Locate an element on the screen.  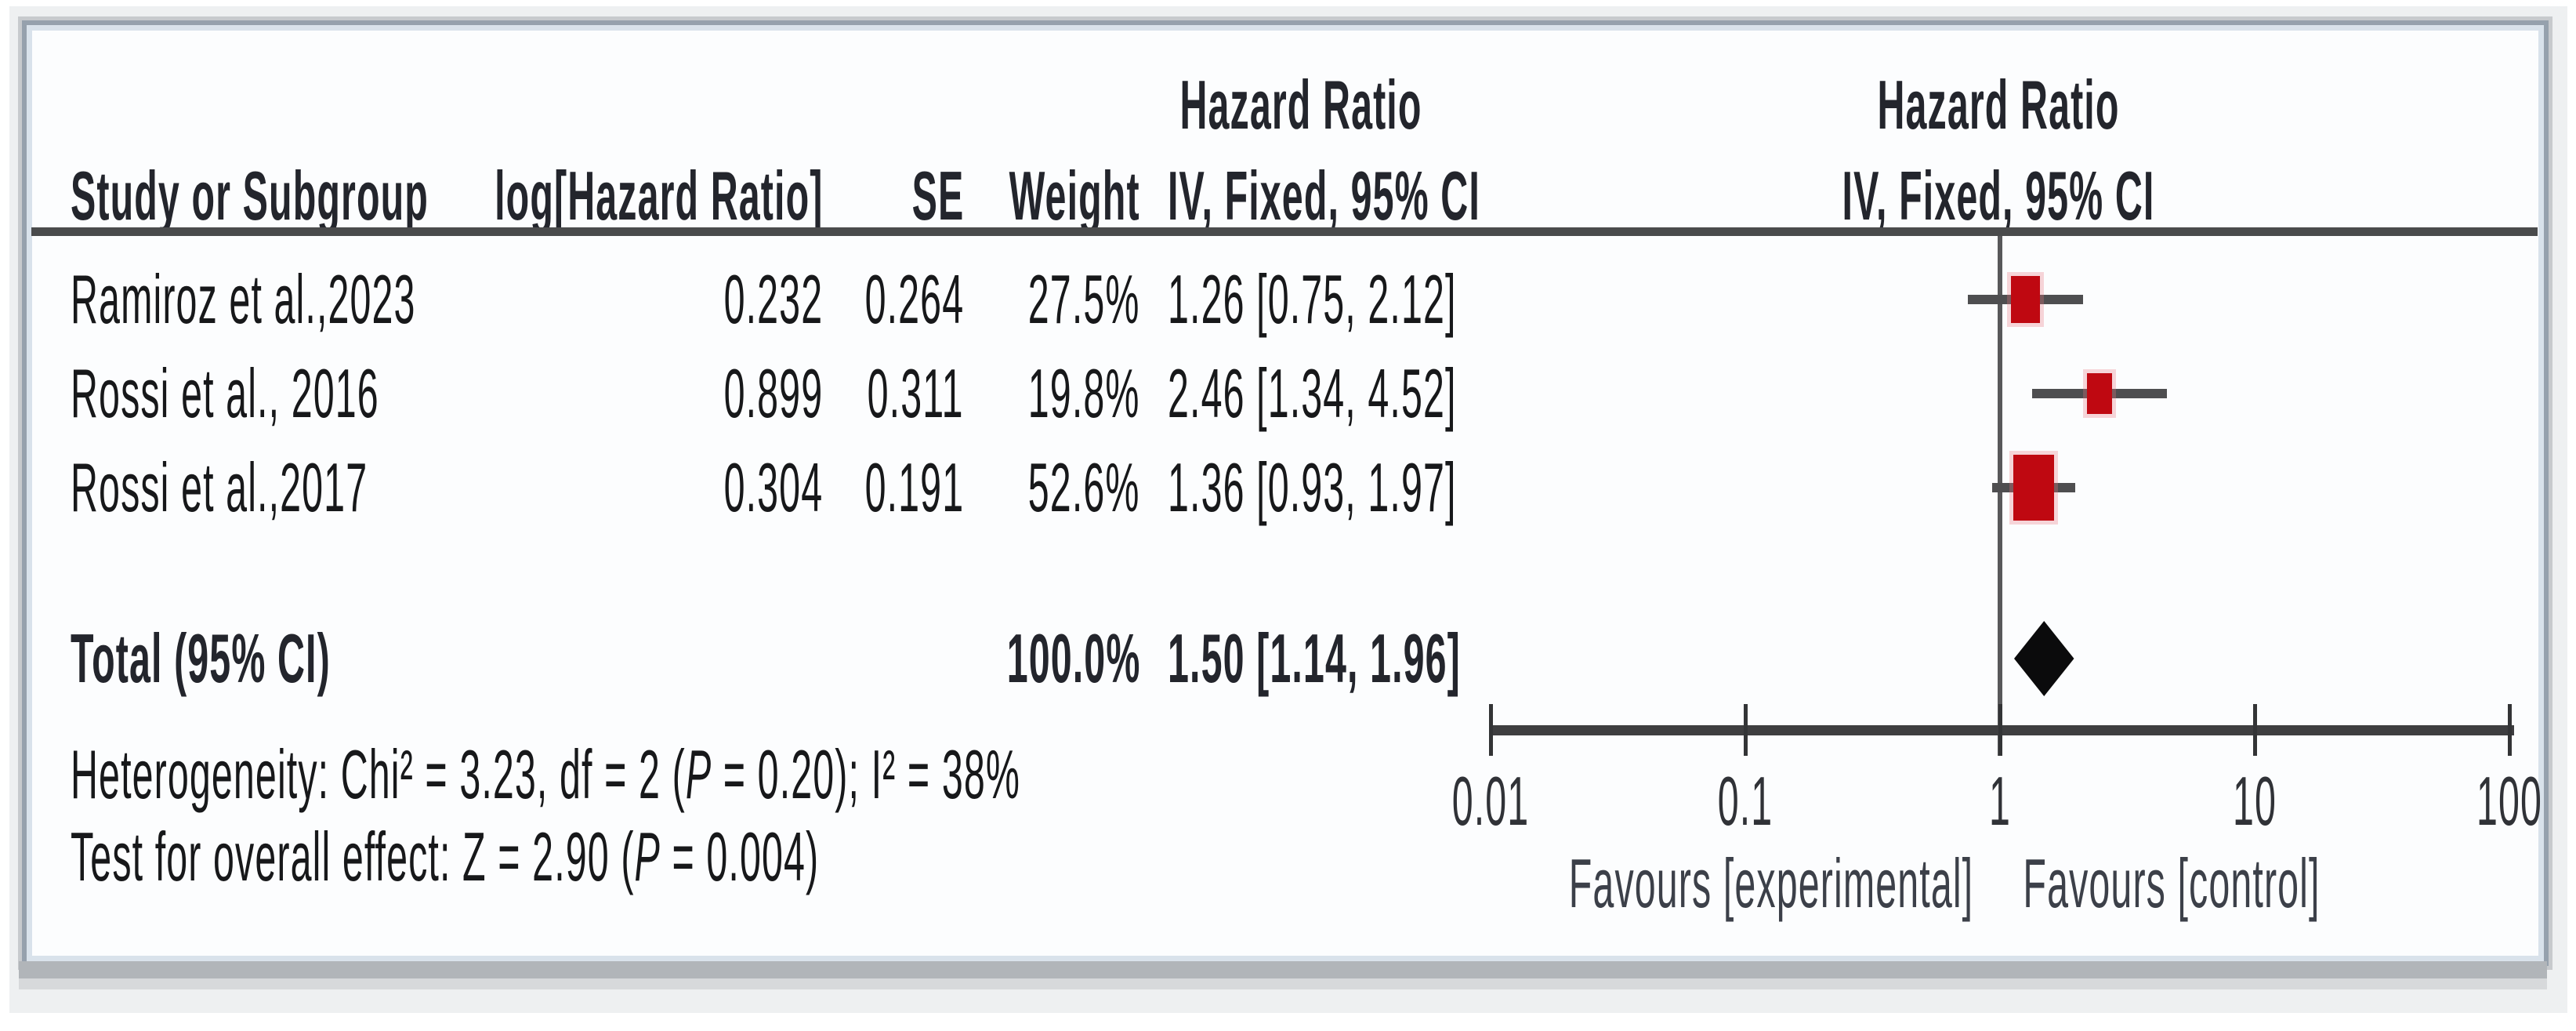
window-bottom-edge is located at coordinates (1283, 969).